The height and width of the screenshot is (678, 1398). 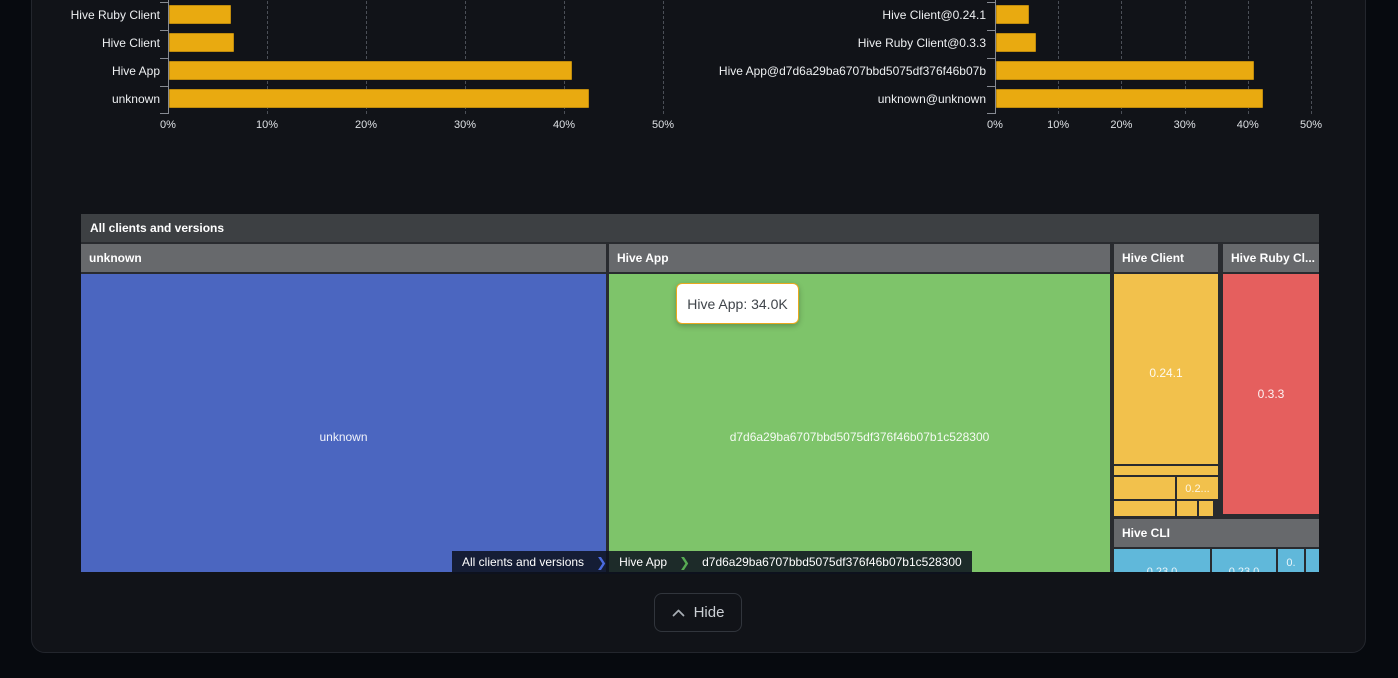 I want to click on bar-category-label: Hive Ruby Client@0.3.3, so click(x=921, y=43).